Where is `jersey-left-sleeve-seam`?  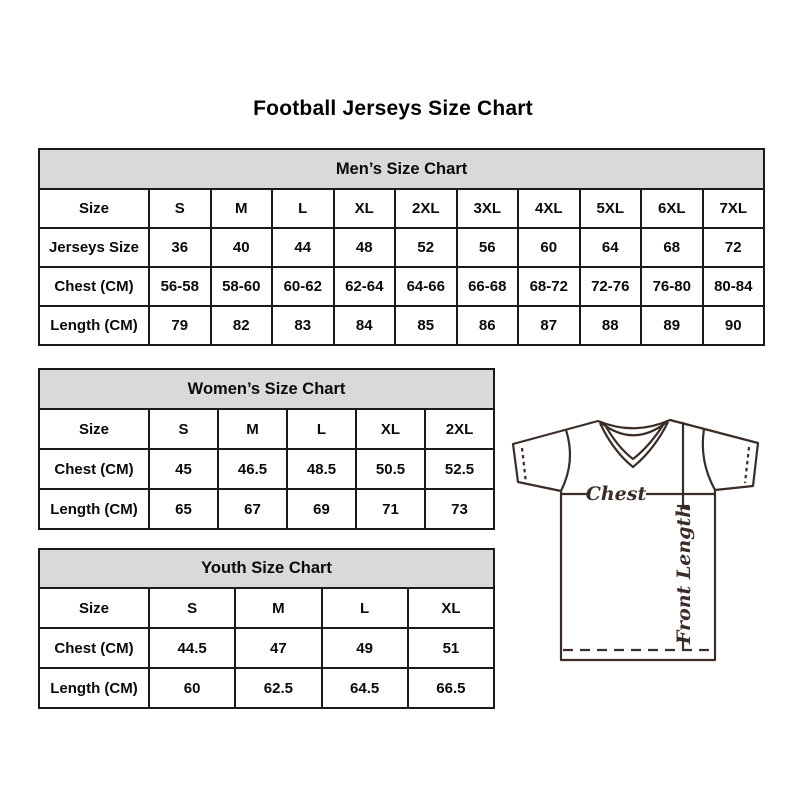
jersey-left-sleeve-seam is located at coordinates (566, 460).